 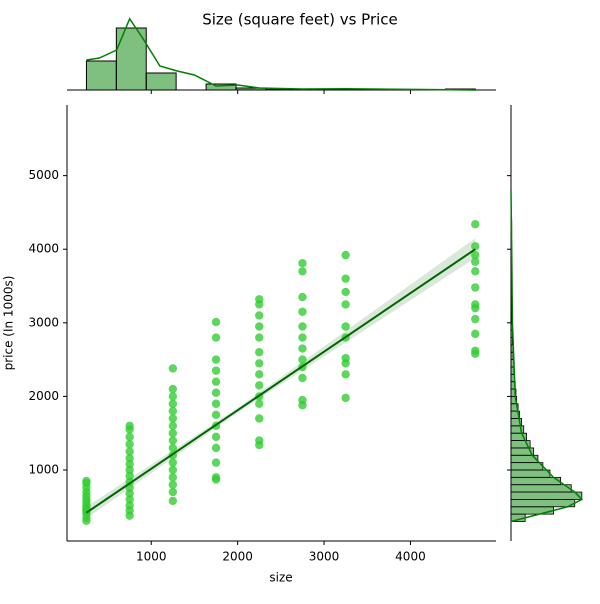 I want to click on y-tick-label: 1000, so click(x=43, y=469).